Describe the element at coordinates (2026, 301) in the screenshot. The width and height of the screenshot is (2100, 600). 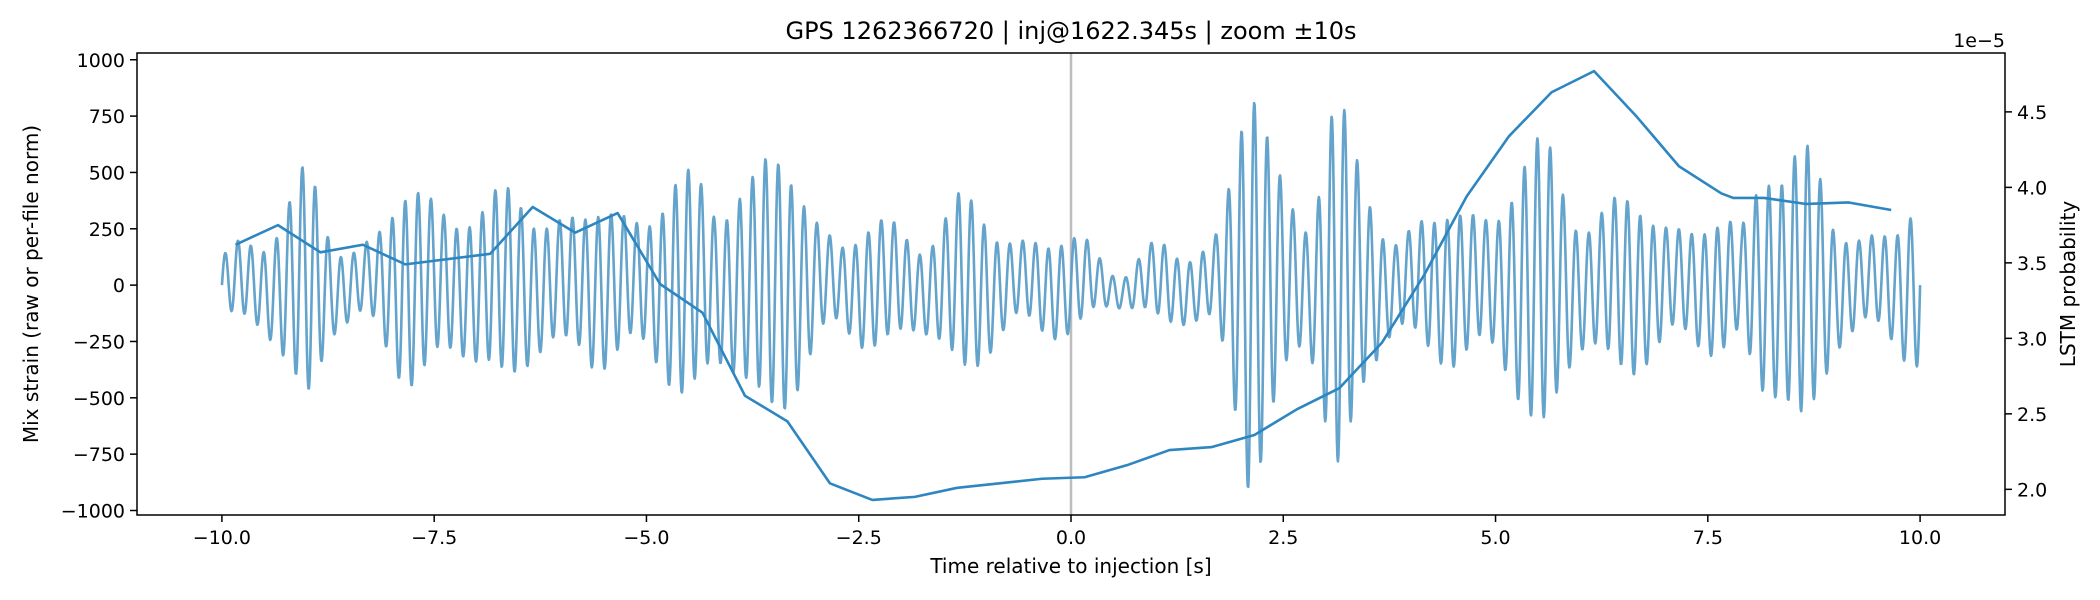
I see `y-right-axis-ticks: 4.5 4.0 3.5 3.0 2.5 2.0` at that location.